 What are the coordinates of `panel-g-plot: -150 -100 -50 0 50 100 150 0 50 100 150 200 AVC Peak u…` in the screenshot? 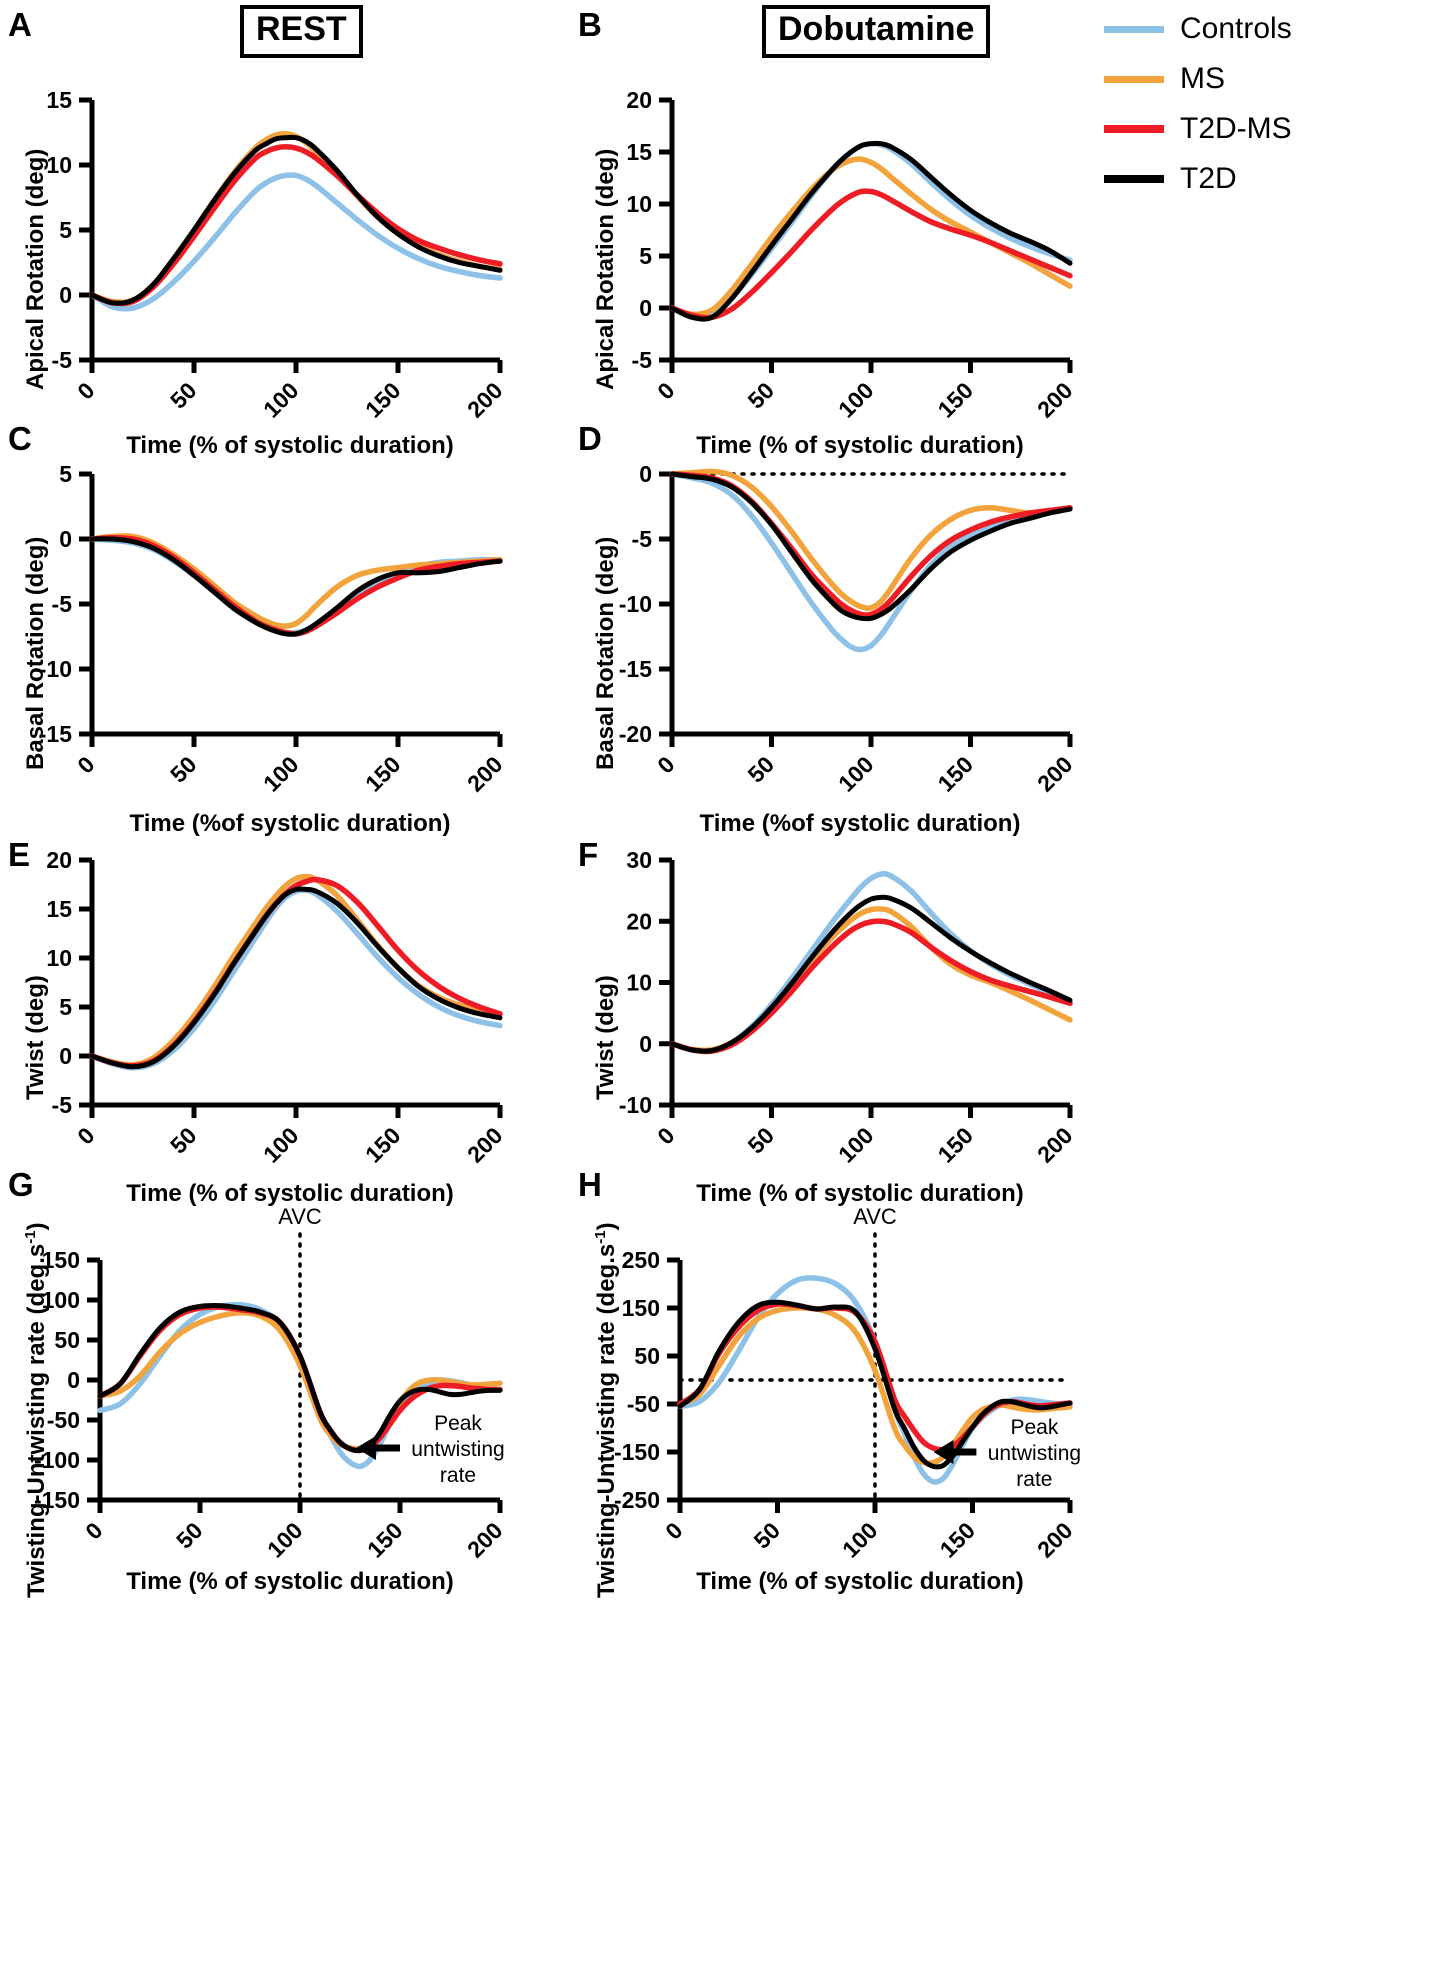 It's located at (271, 1383).